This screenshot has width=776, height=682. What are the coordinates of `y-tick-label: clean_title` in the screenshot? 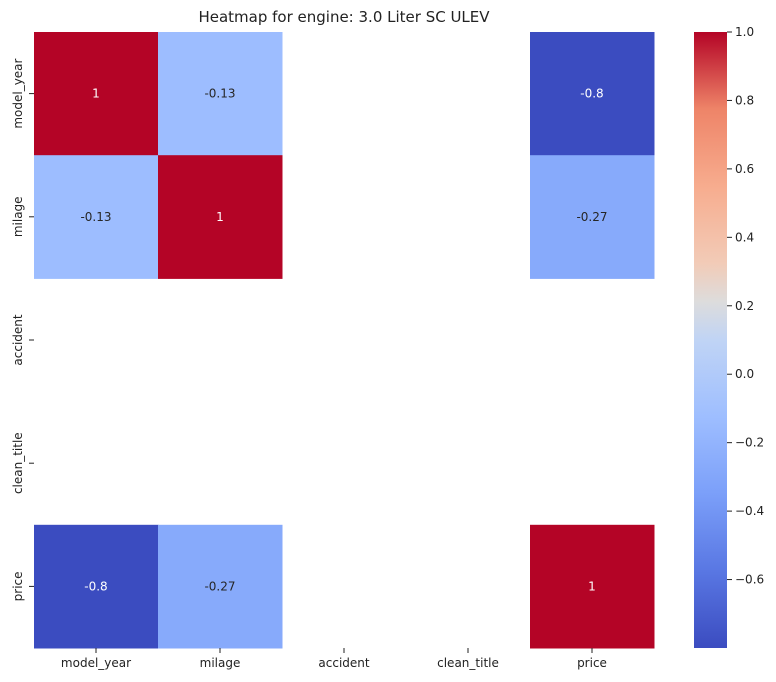 It's located at (18, 463).